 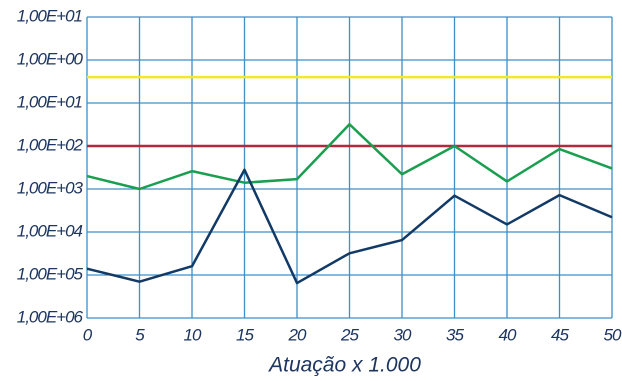 What do you see at coordinates (50, 316) in the screenshot?
I see `y-tick-label: 1,00E+06` at bounding box center [50, 316].